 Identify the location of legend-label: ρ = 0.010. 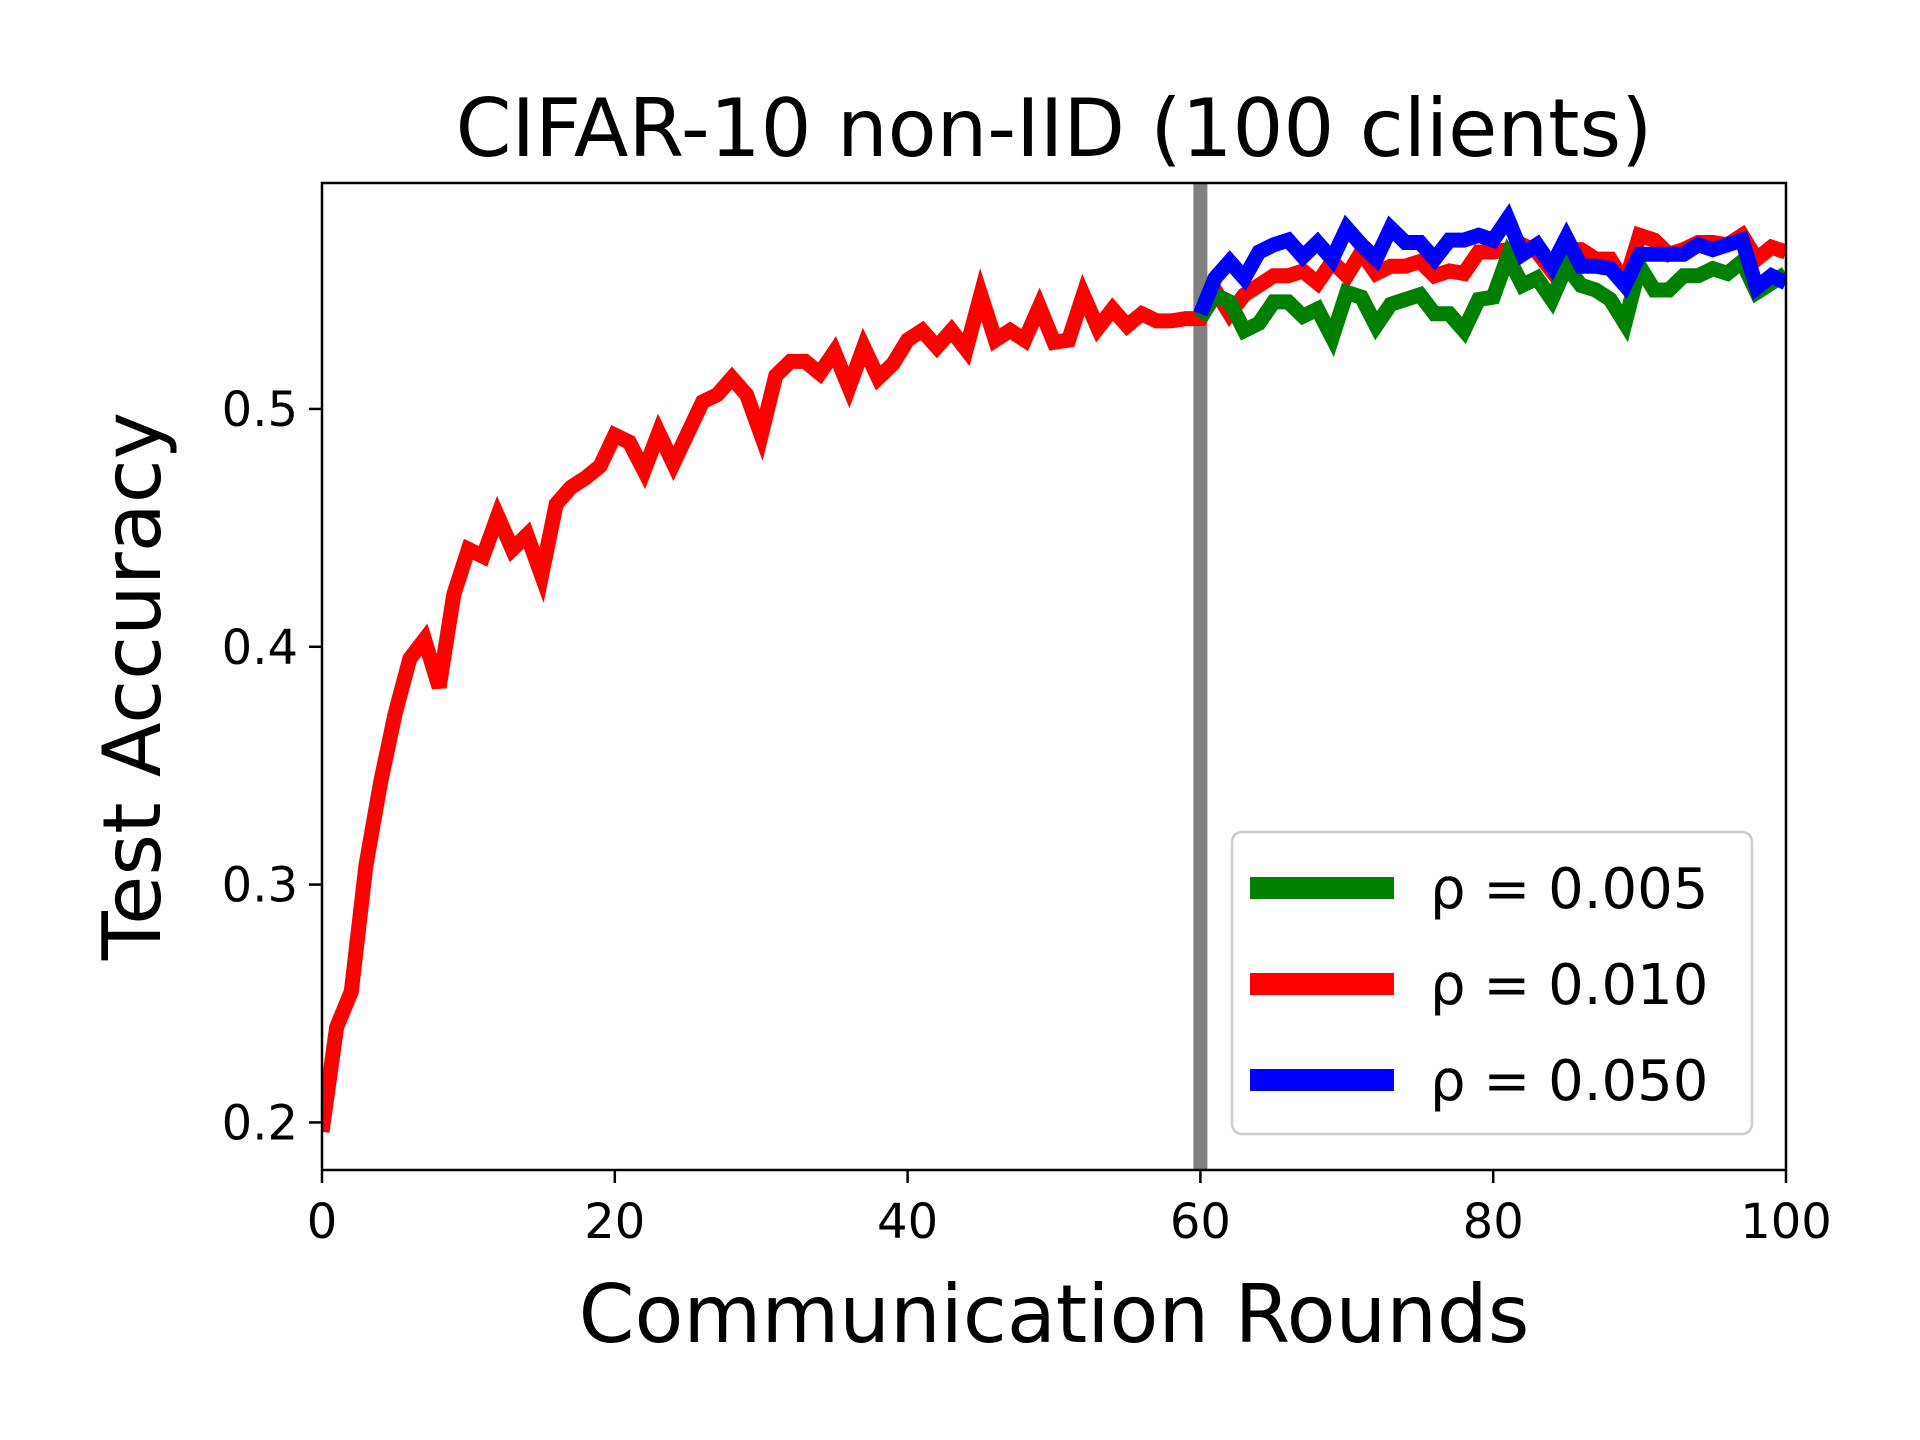
(1569, 985).